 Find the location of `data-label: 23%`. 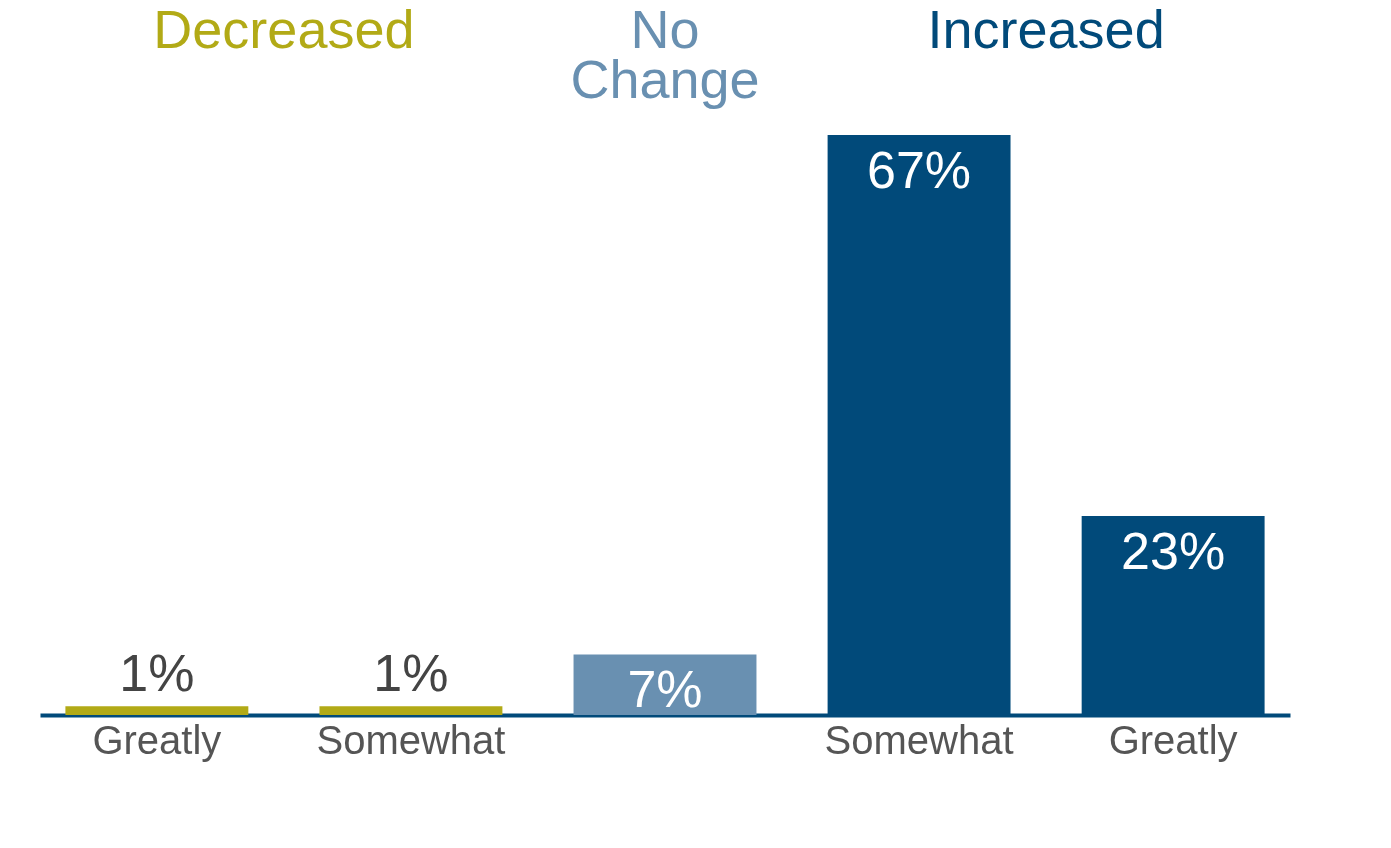

data-label: 23% is located at coordinates (1173, 550).